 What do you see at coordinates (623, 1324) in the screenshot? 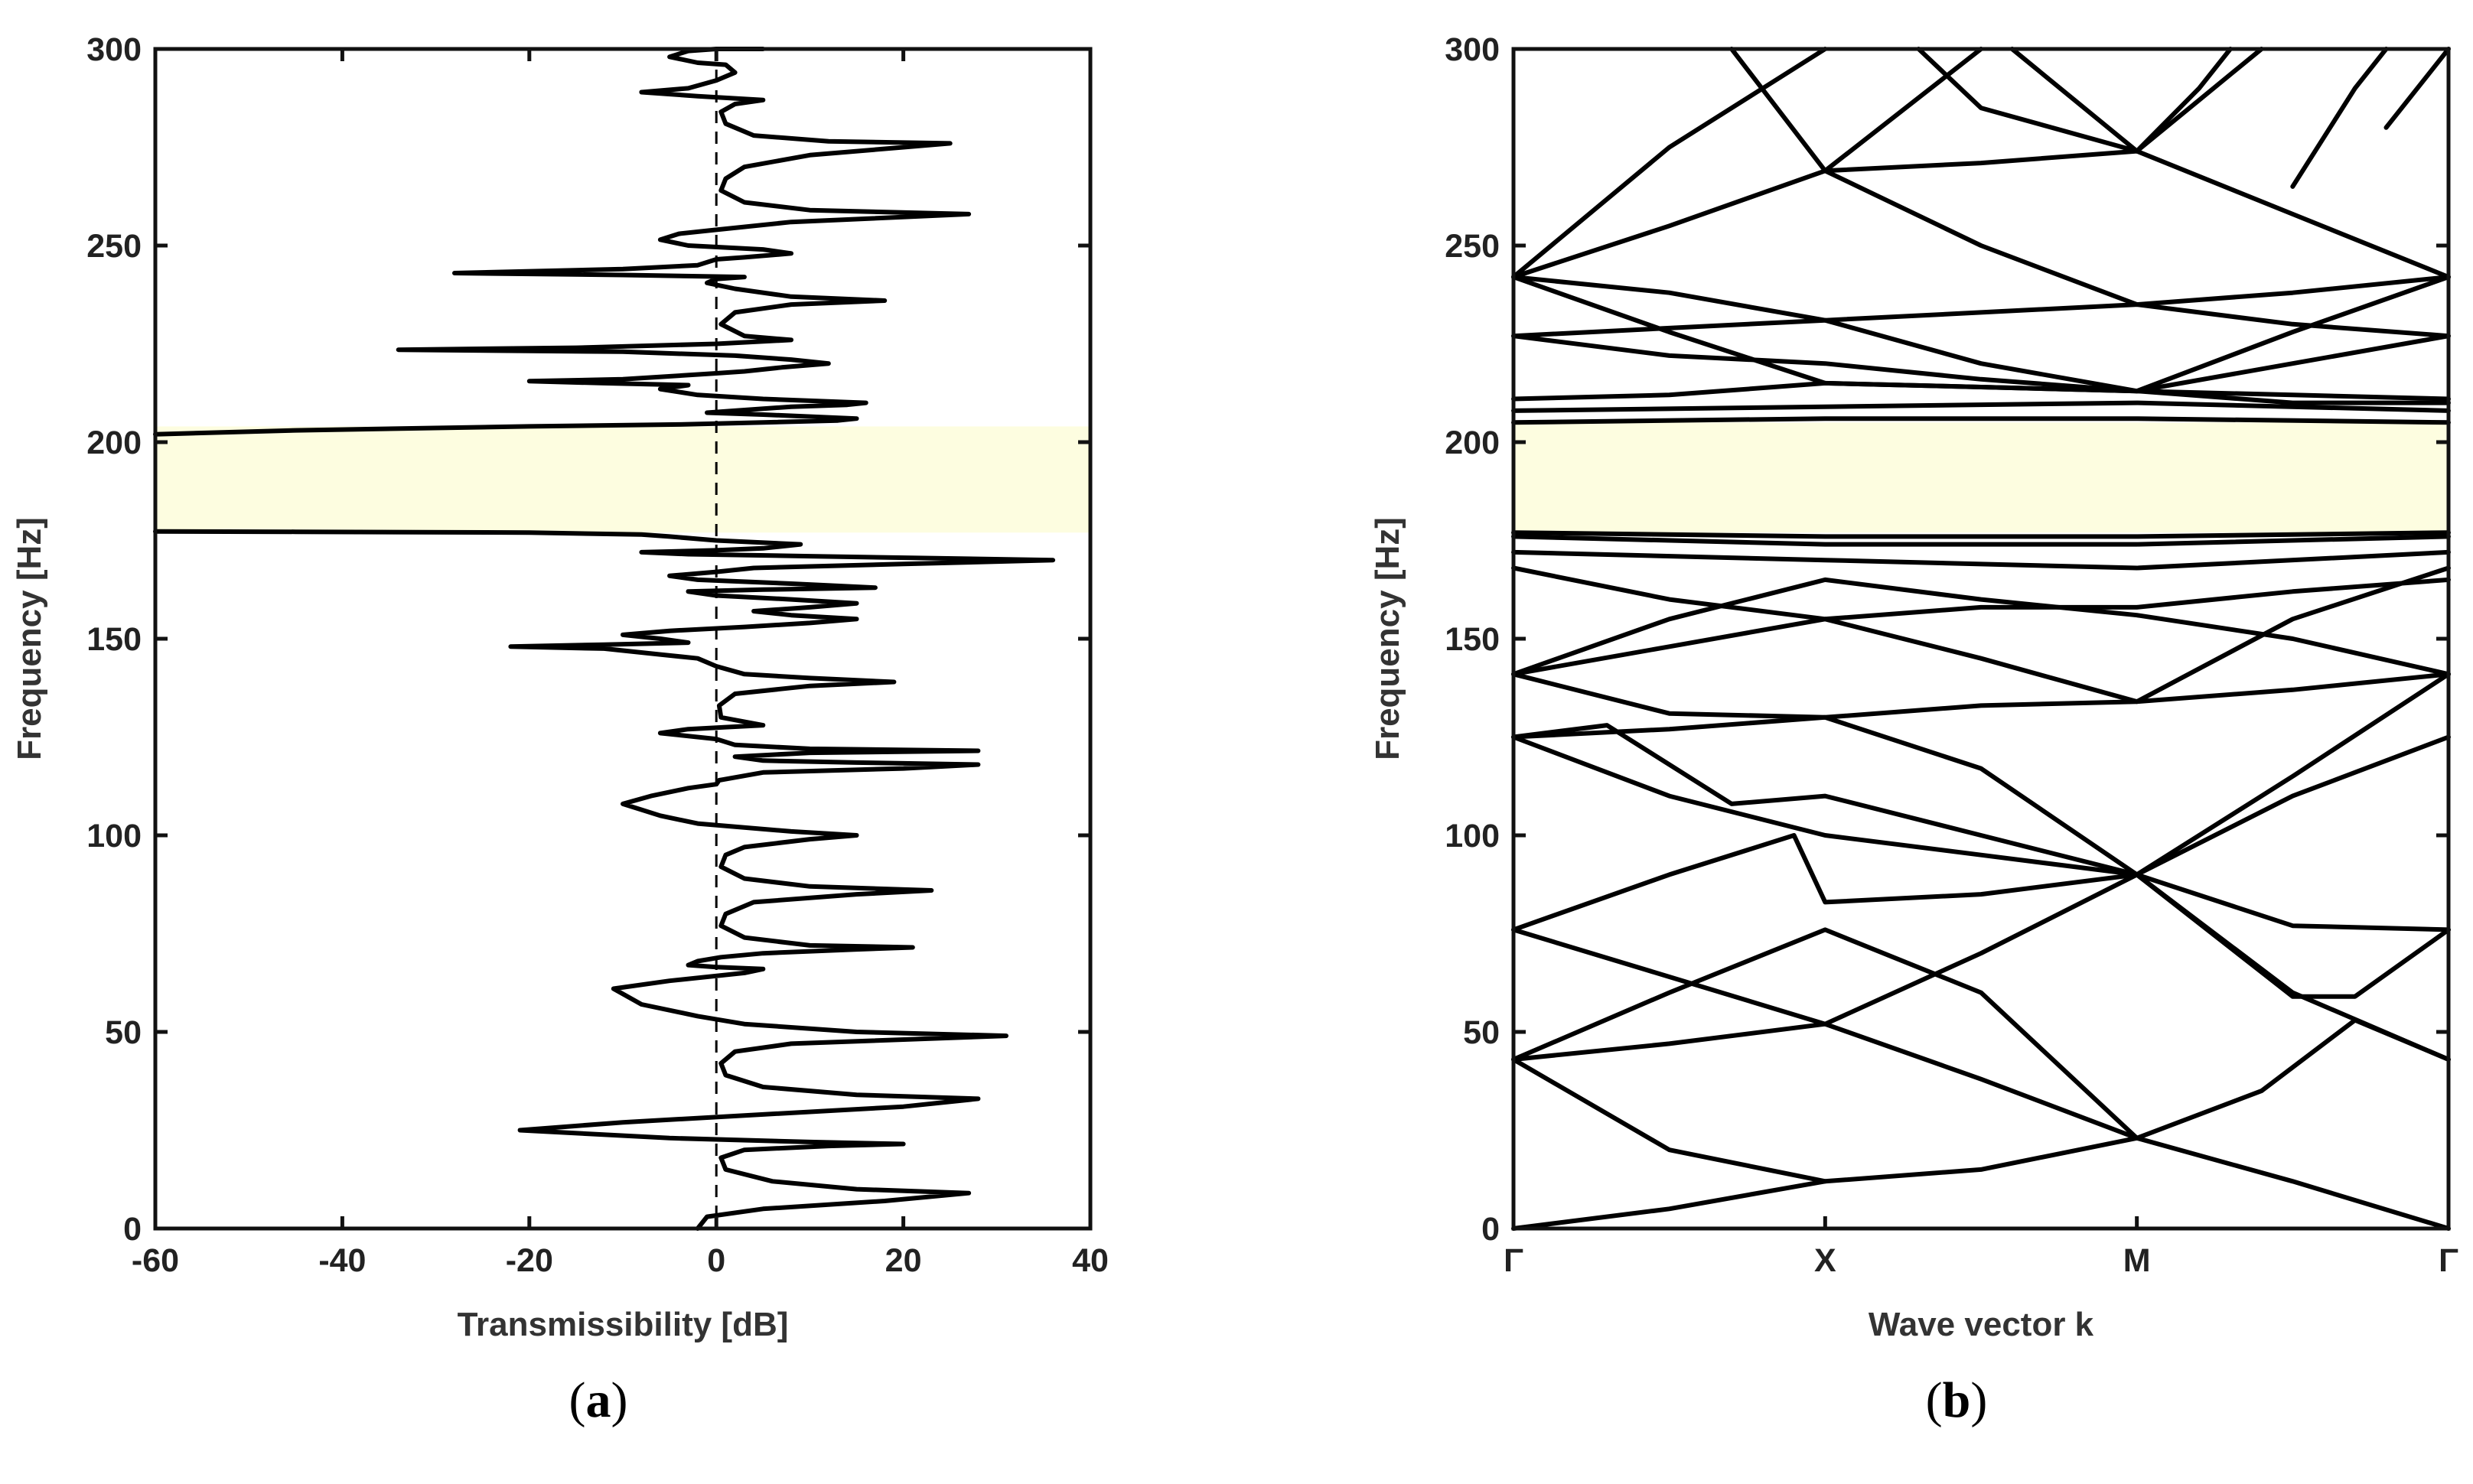
I see `x-axis-label: Transmissibility [dB]` at bounding box center [623, 1324].